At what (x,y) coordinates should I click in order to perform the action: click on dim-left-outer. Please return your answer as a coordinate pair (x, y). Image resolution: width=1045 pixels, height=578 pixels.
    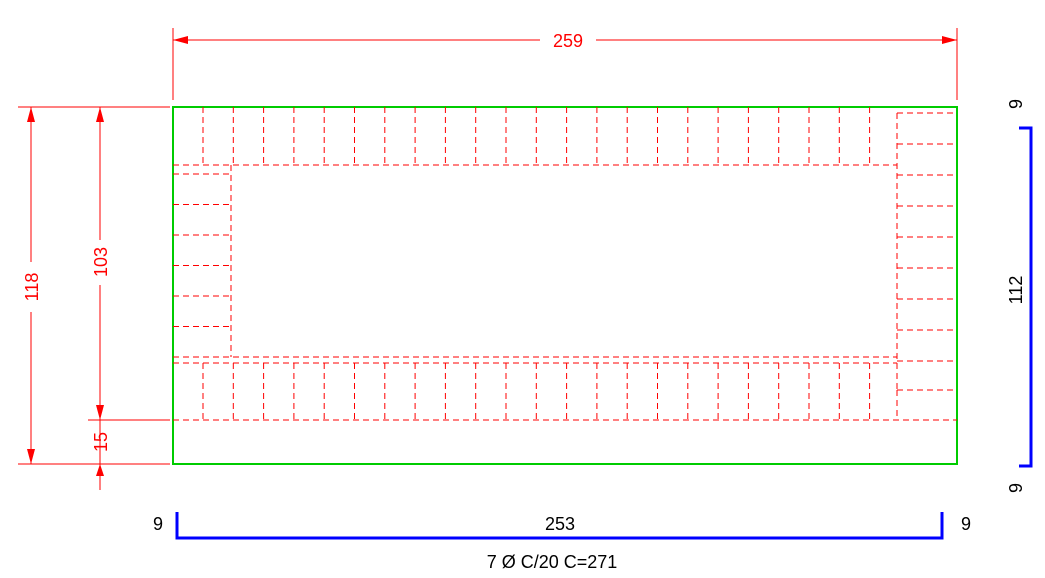
    Looking at the image, I should click on (94, 285).